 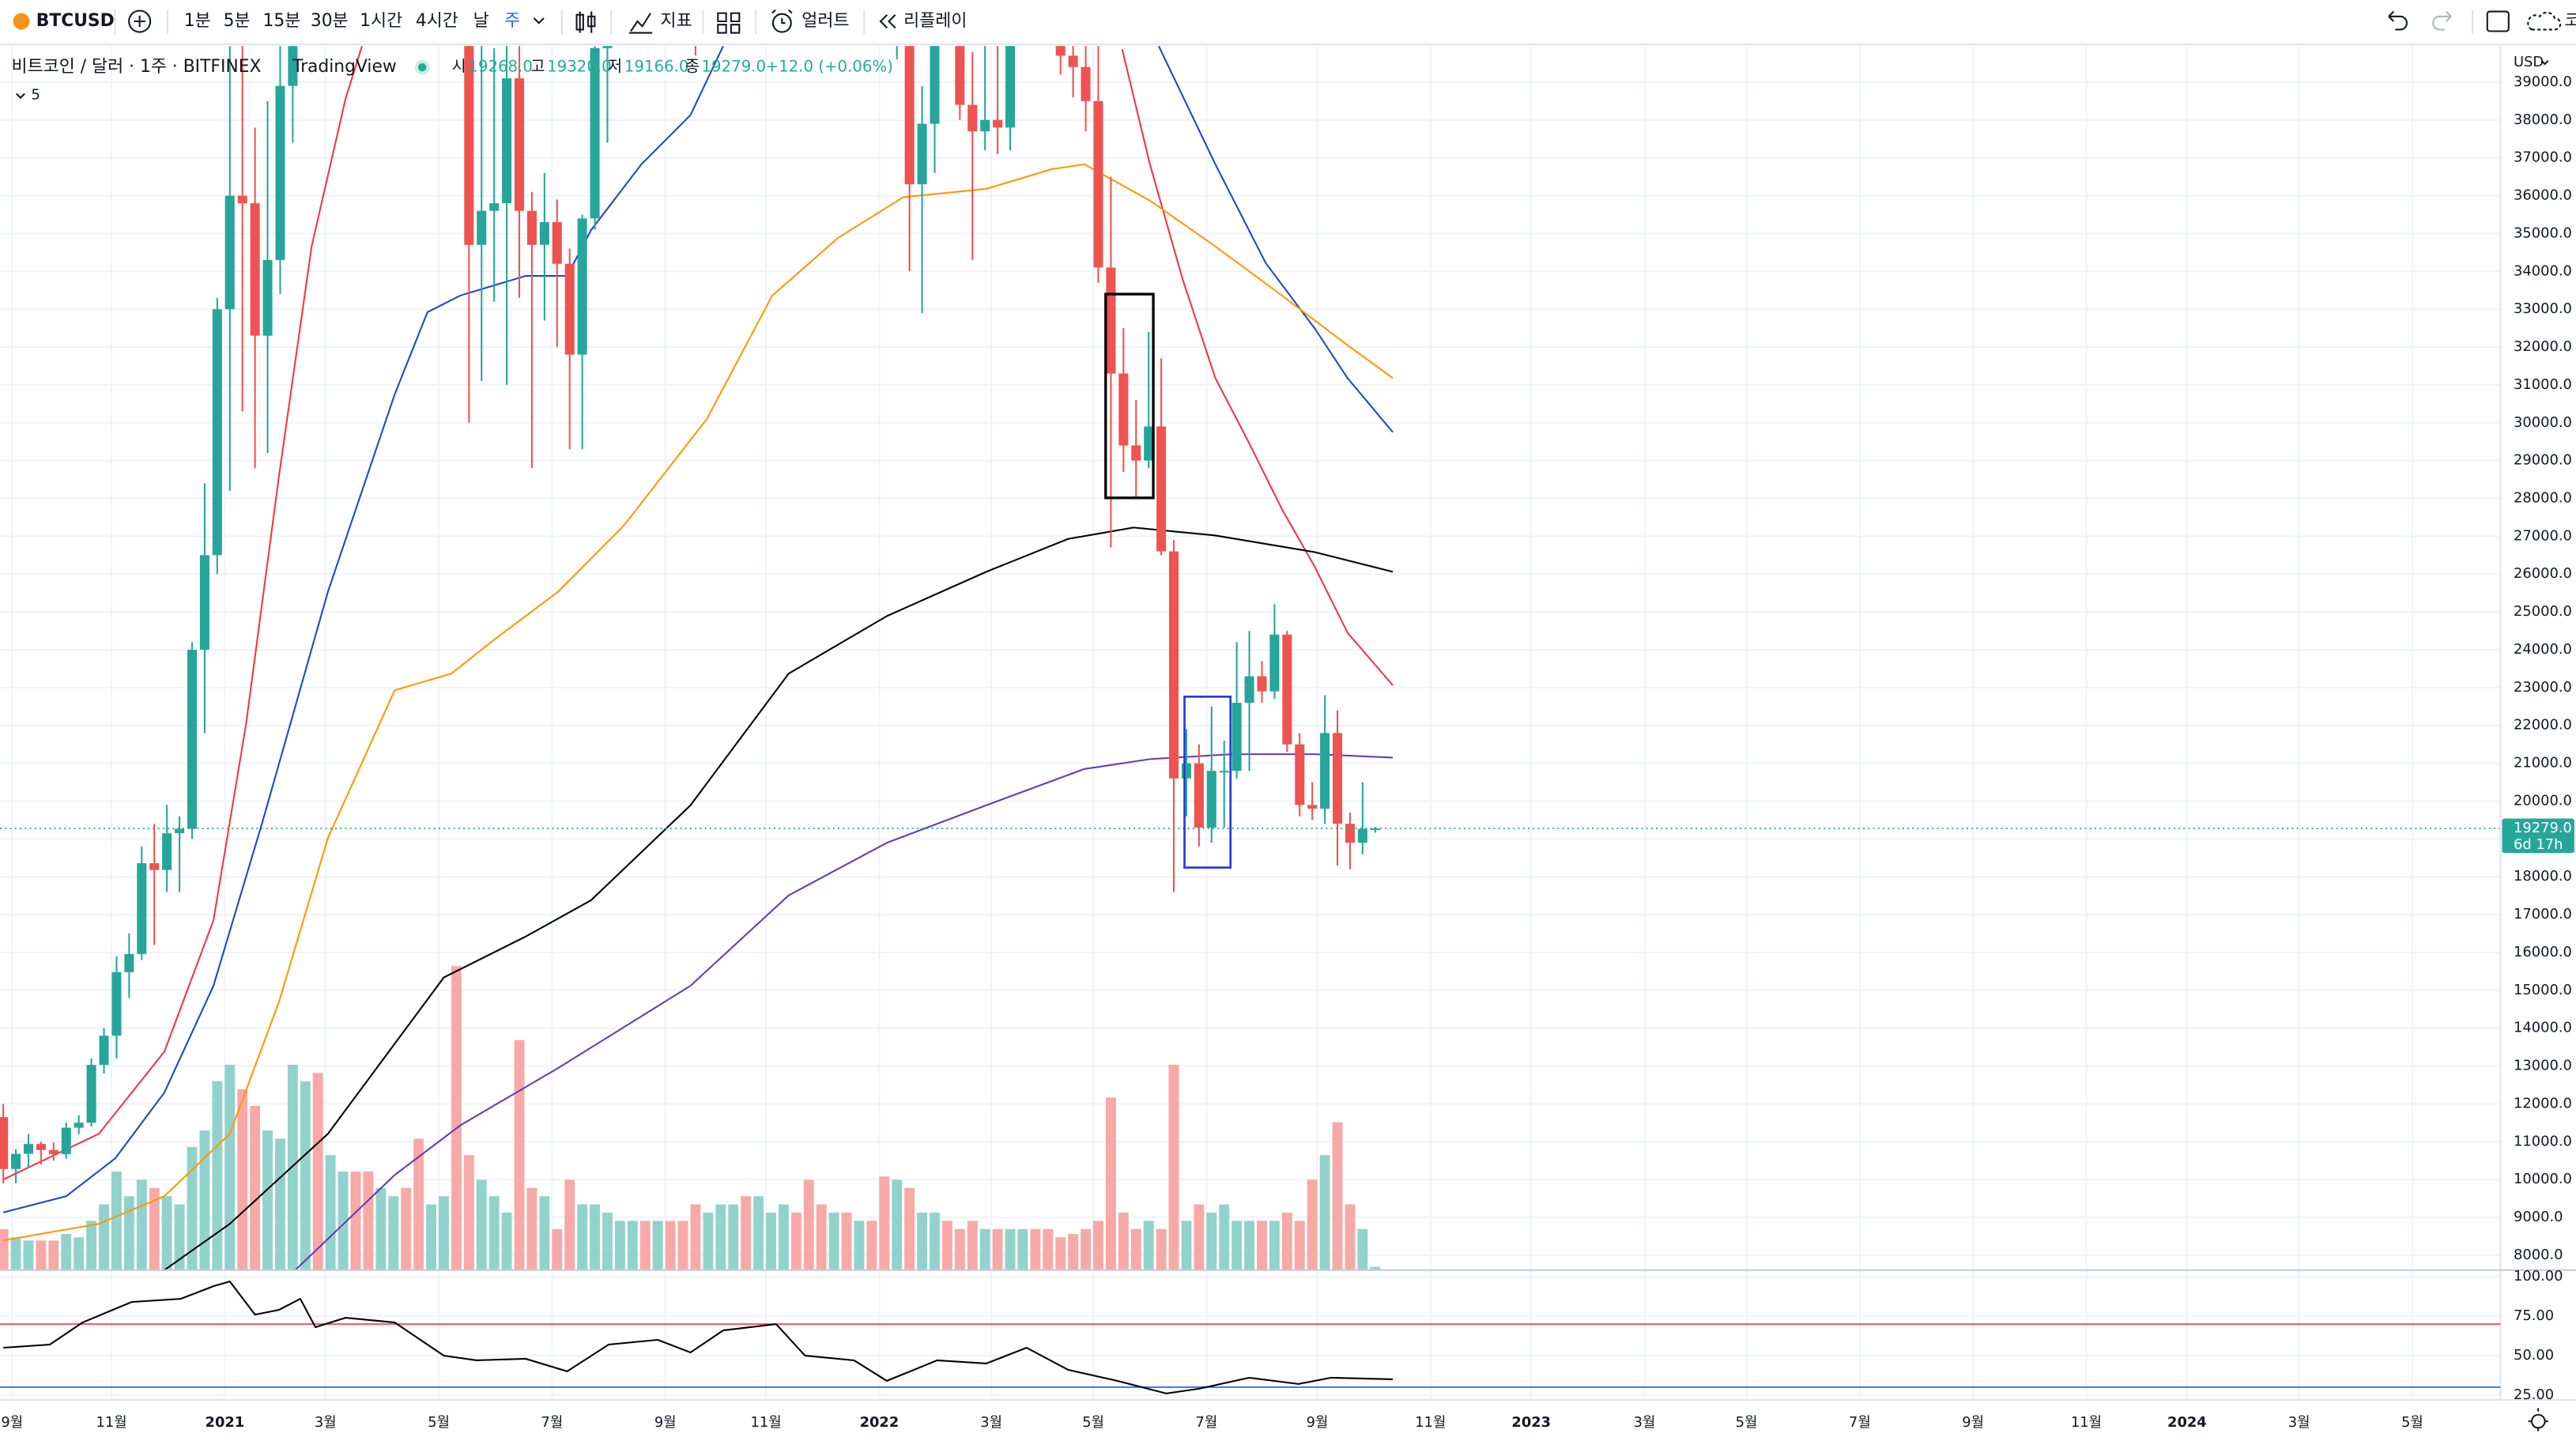 I want to click on y-tick-label: 34000.0, so click(x=2543, y=270).